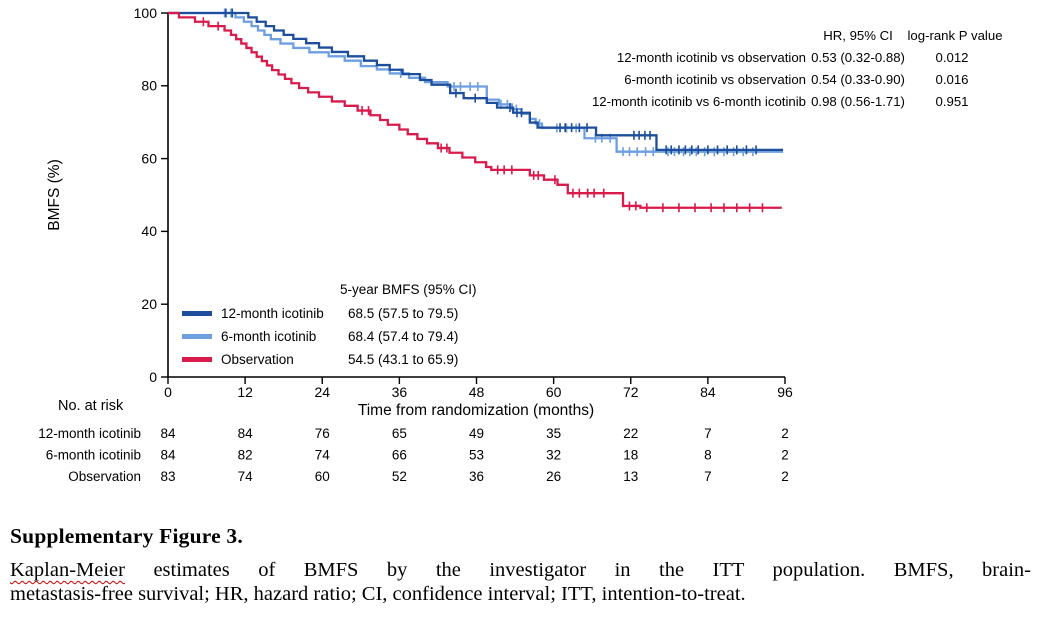  What do you see at coordinates (711, 57) in the screenshot?
I see `stats-row-label: 12-month icotinib vs observation` at bounding box center [711, 57].